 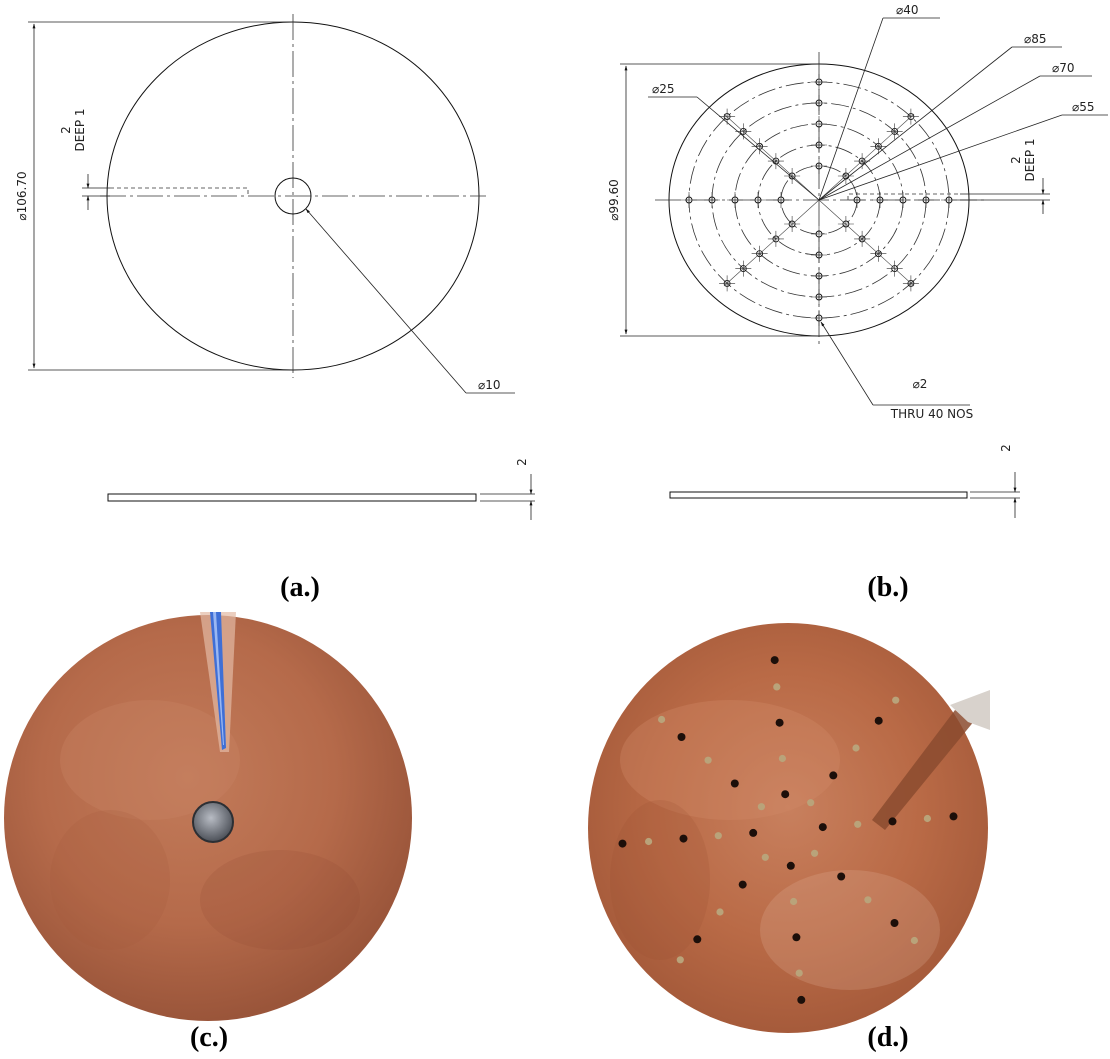 I want to click on panel-d-photo, so click(x=789, y=828).